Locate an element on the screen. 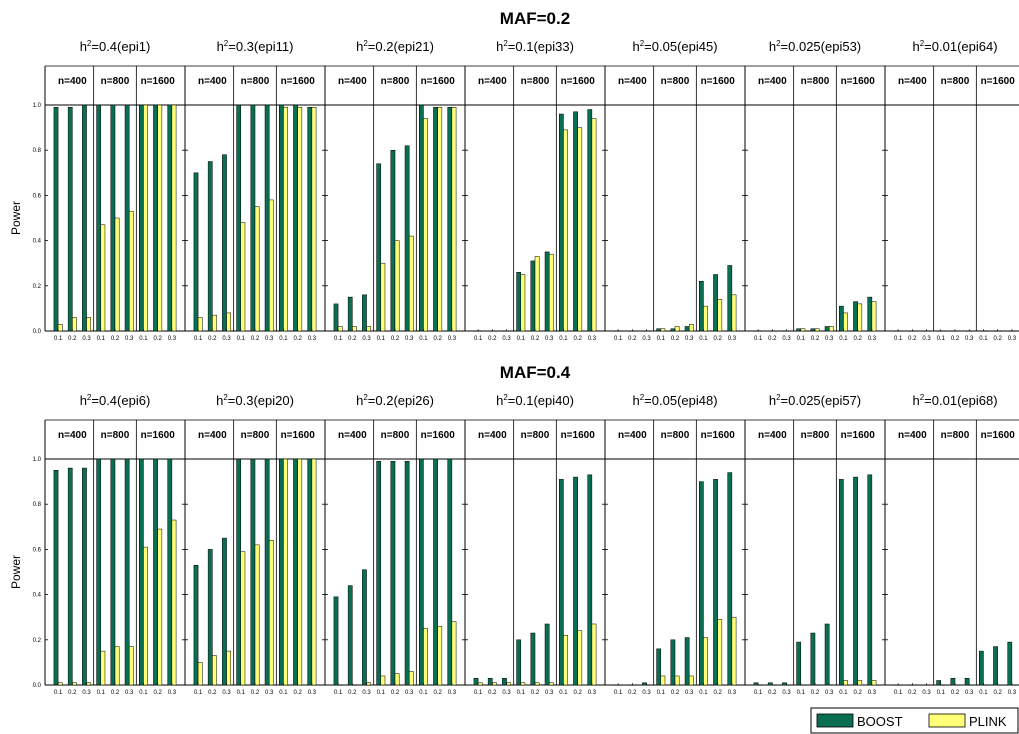 Image resolution: width=1019 pixels, height=734 pixels. legend-swatch-plink is located at coordinates (947, 720).